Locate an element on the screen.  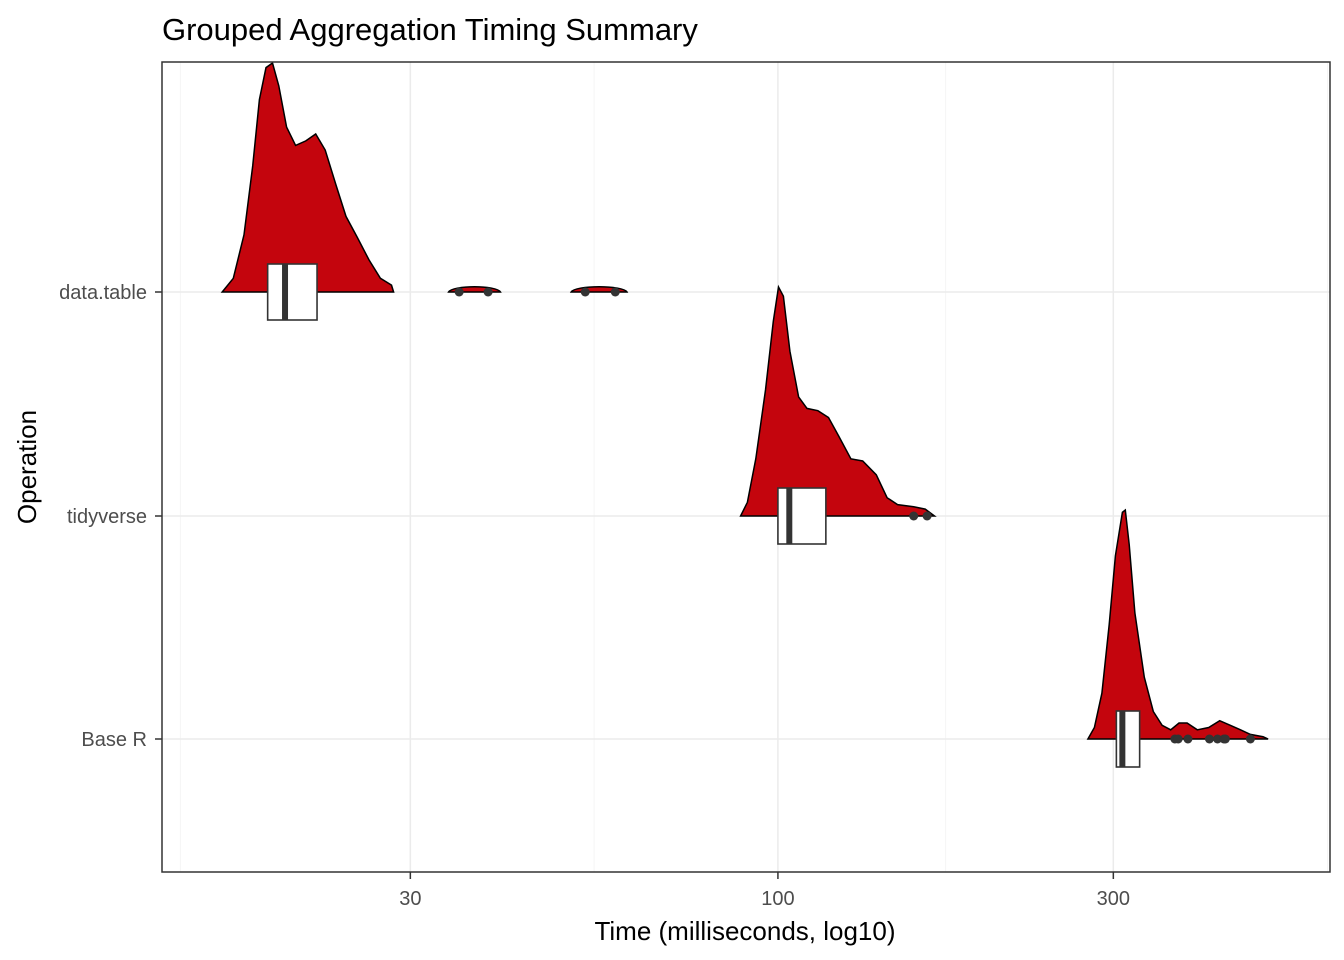
y-tick-label: data.table is located at coordinates (103, 293).